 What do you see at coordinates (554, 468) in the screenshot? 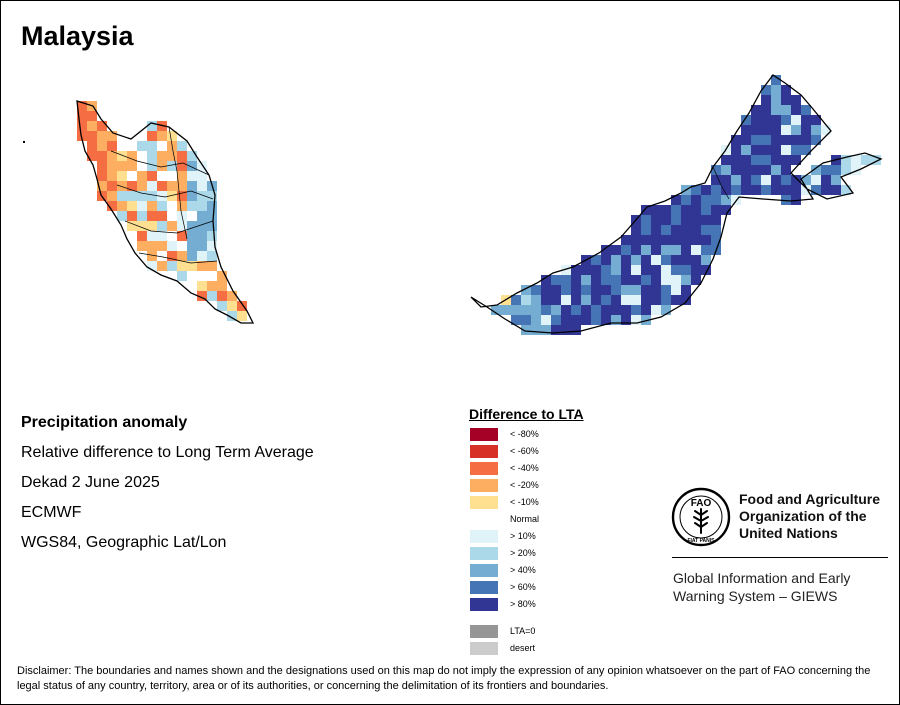
I see `legend-entry: < -40%` at bounding box center [554, 468].